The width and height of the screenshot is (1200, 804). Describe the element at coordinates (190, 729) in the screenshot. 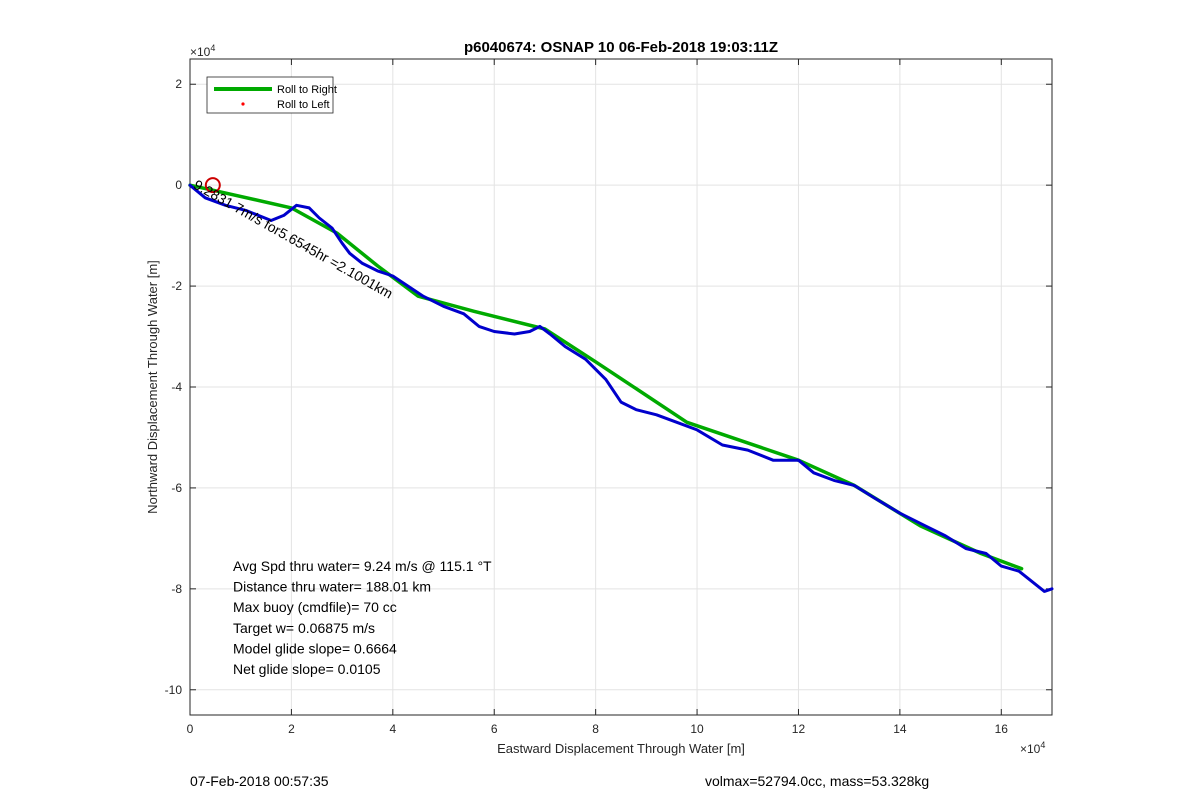

I see `x-tick-label: 0` at that location.